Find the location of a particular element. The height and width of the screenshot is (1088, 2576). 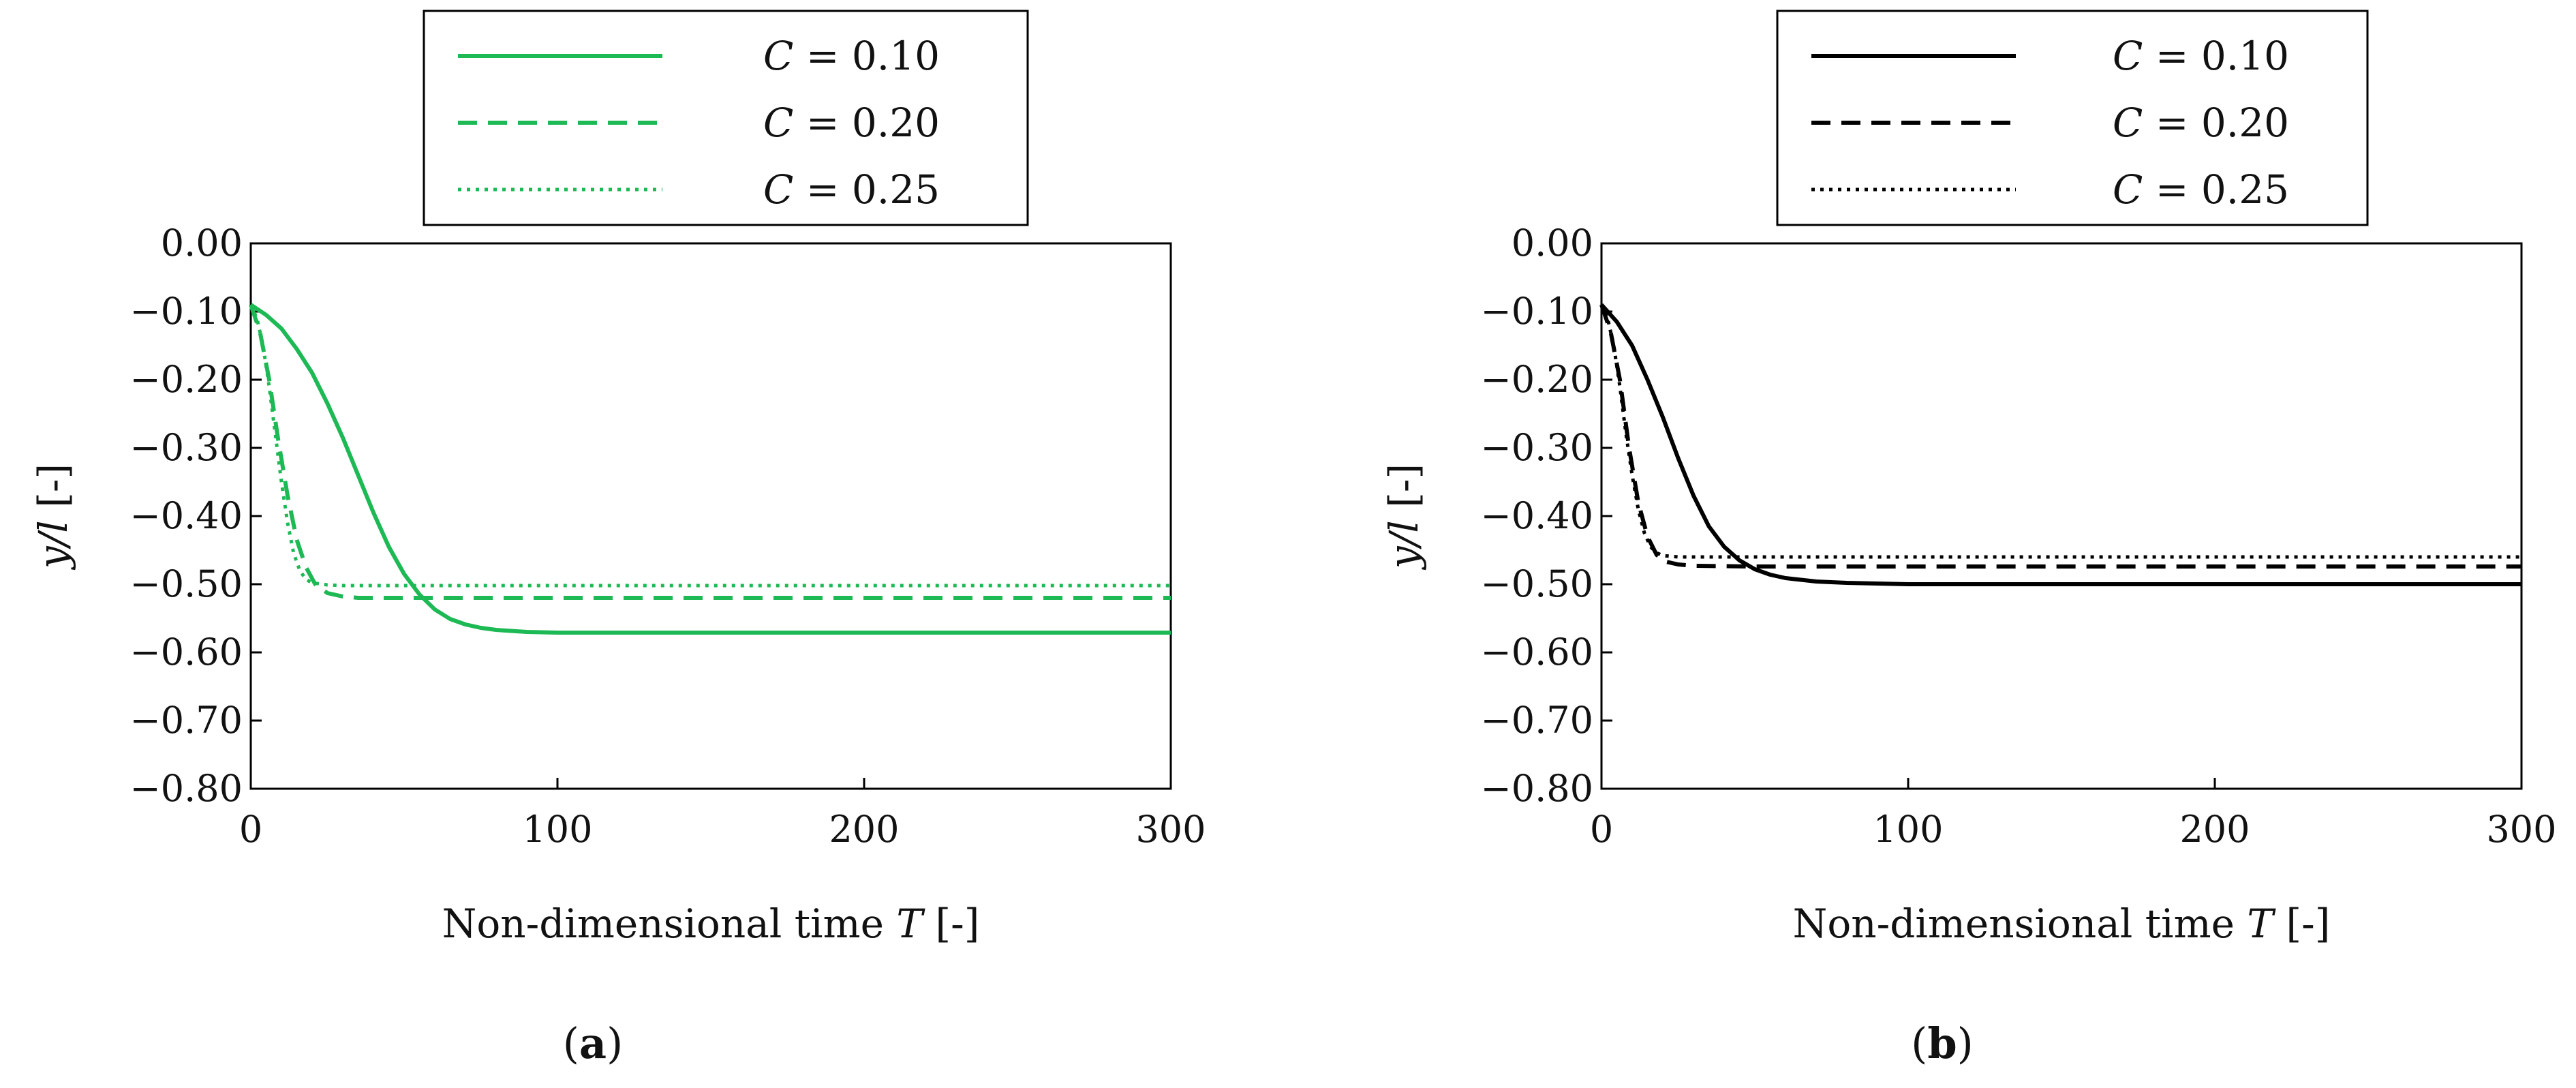

panel-label-b: (b) is located at coordinates (1943, 1043).